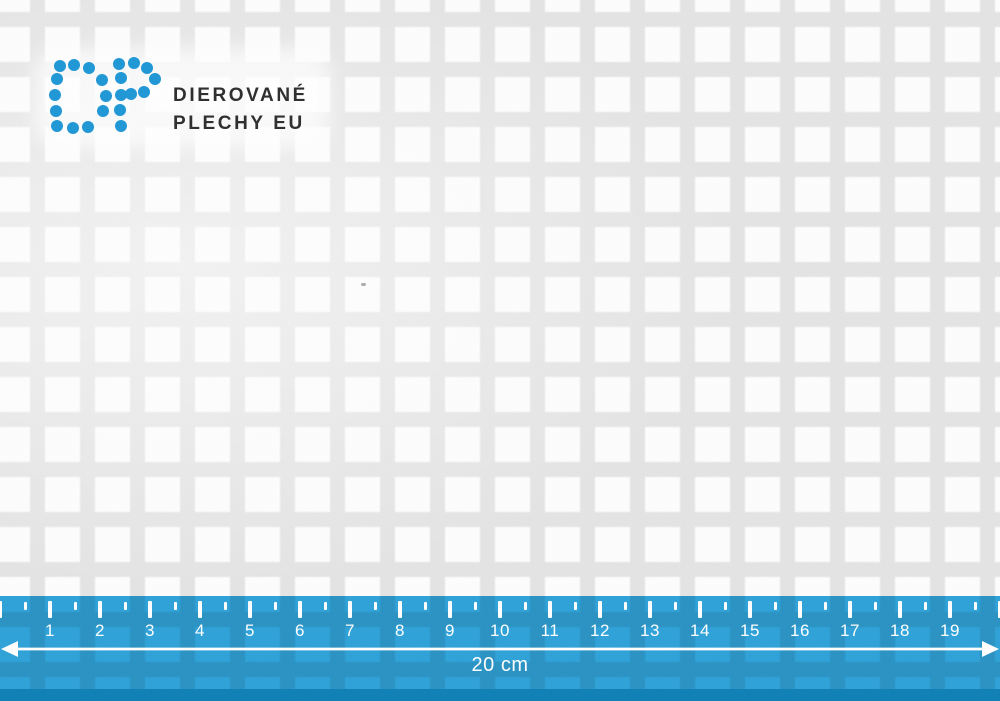 The image size is (1000, 701). Describe the element at coordinates (240, 95) in the screenshot. I see `logo-text-line1: DIEROVANÉ` at that location.